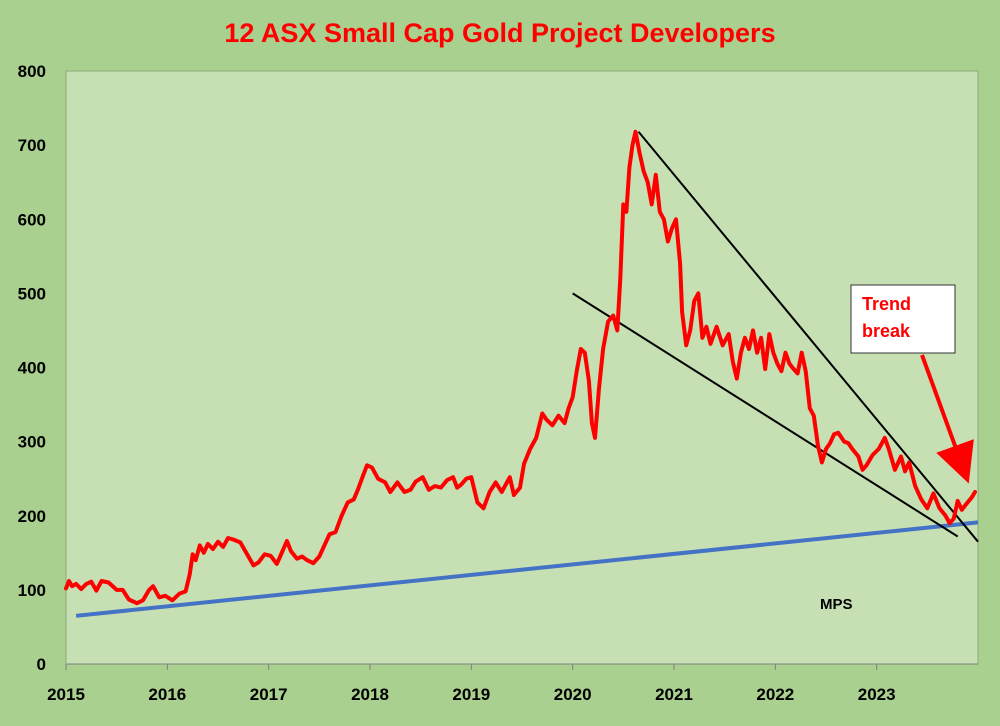 This screenshot has width=1000, height=726. What do you see at coordinates (32, 590) in the screenshot?
I see `y-tick-label: 100` at bounding box center [32, 590].